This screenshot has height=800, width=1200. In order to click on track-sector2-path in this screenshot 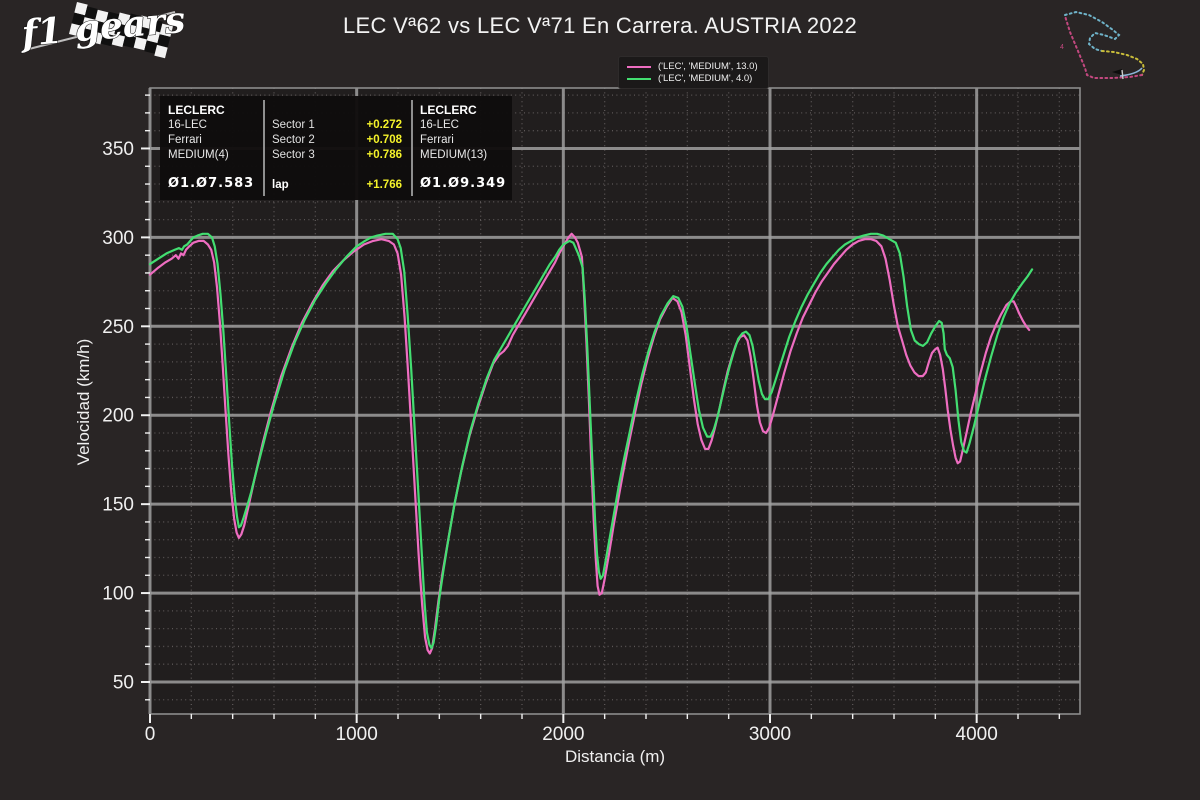, I will do `click(1123, 63)`.